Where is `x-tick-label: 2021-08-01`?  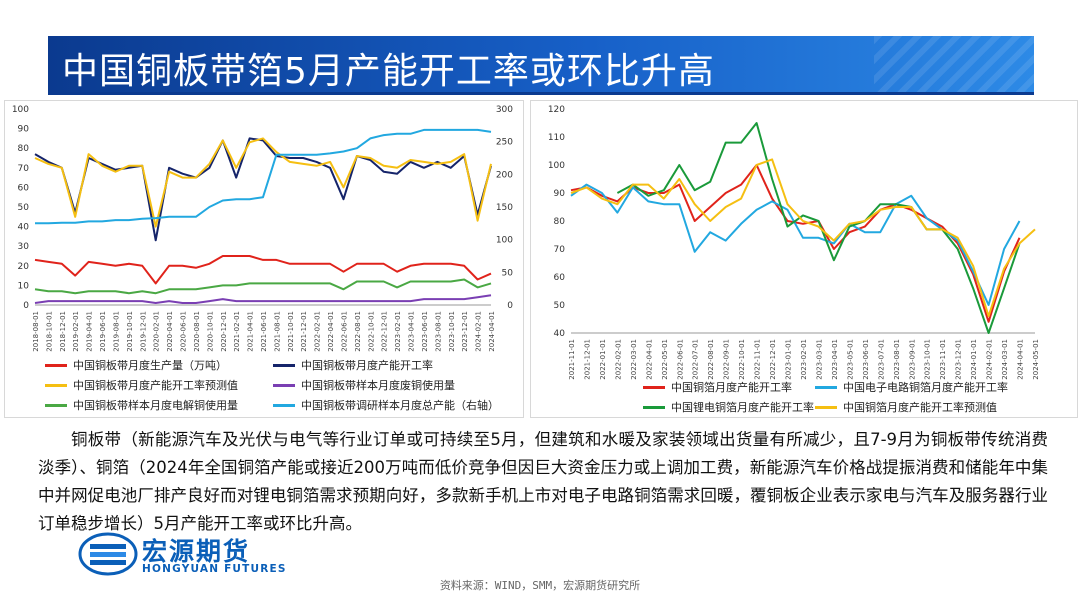 x-tick-label: 2021-08-01 is located at coordinates (277, 331).